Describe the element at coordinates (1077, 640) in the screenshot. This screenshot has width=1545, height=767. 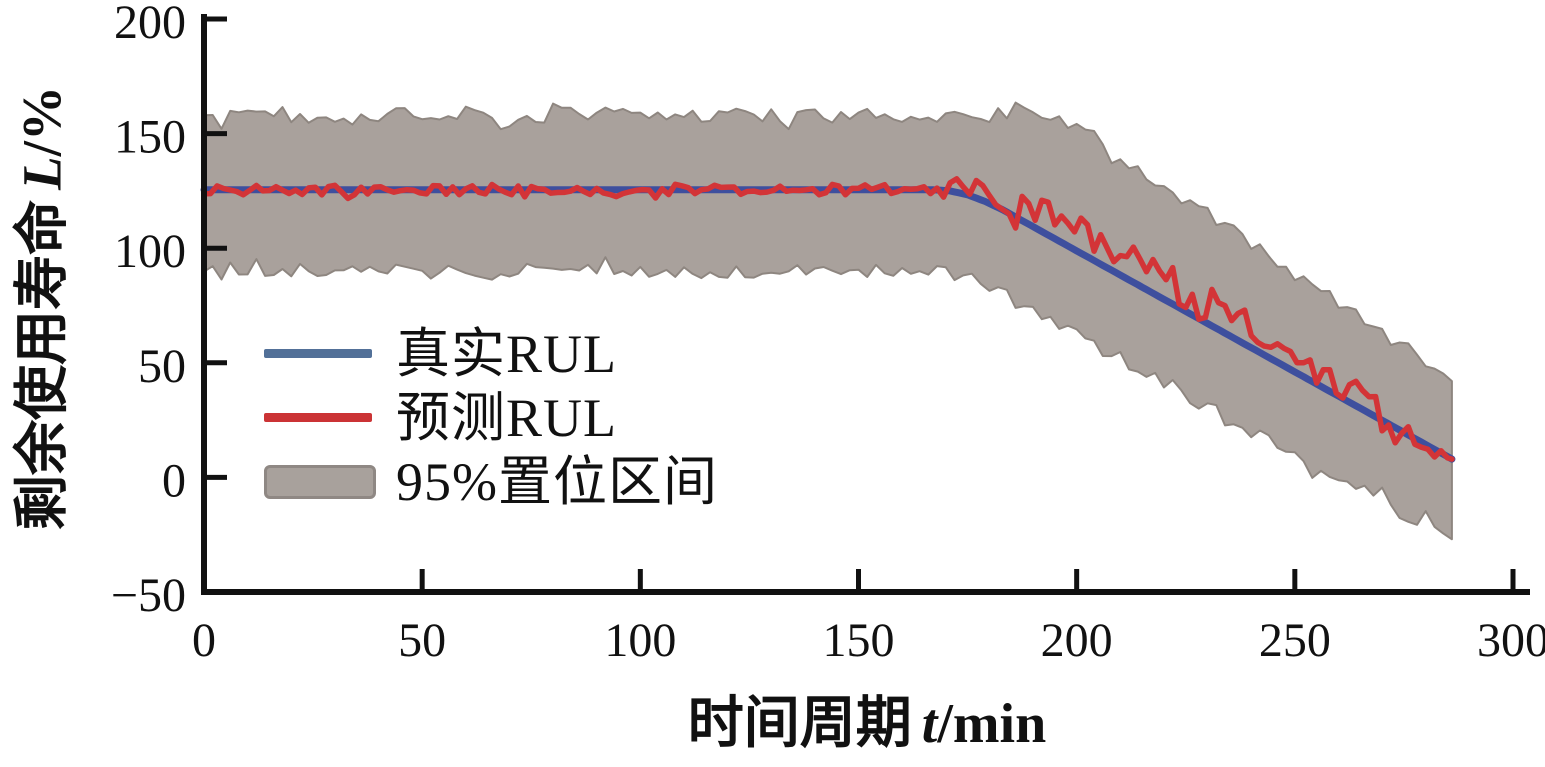
I see `x-tick-label: 200` at that location.